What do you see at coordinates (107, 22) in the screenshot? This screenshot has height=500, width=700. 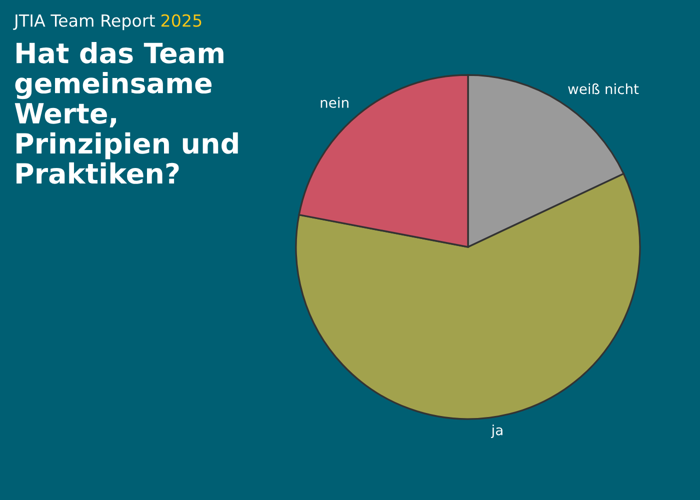 I see `text: JTIA Team Report 2025` at bounding box center [107, 22].